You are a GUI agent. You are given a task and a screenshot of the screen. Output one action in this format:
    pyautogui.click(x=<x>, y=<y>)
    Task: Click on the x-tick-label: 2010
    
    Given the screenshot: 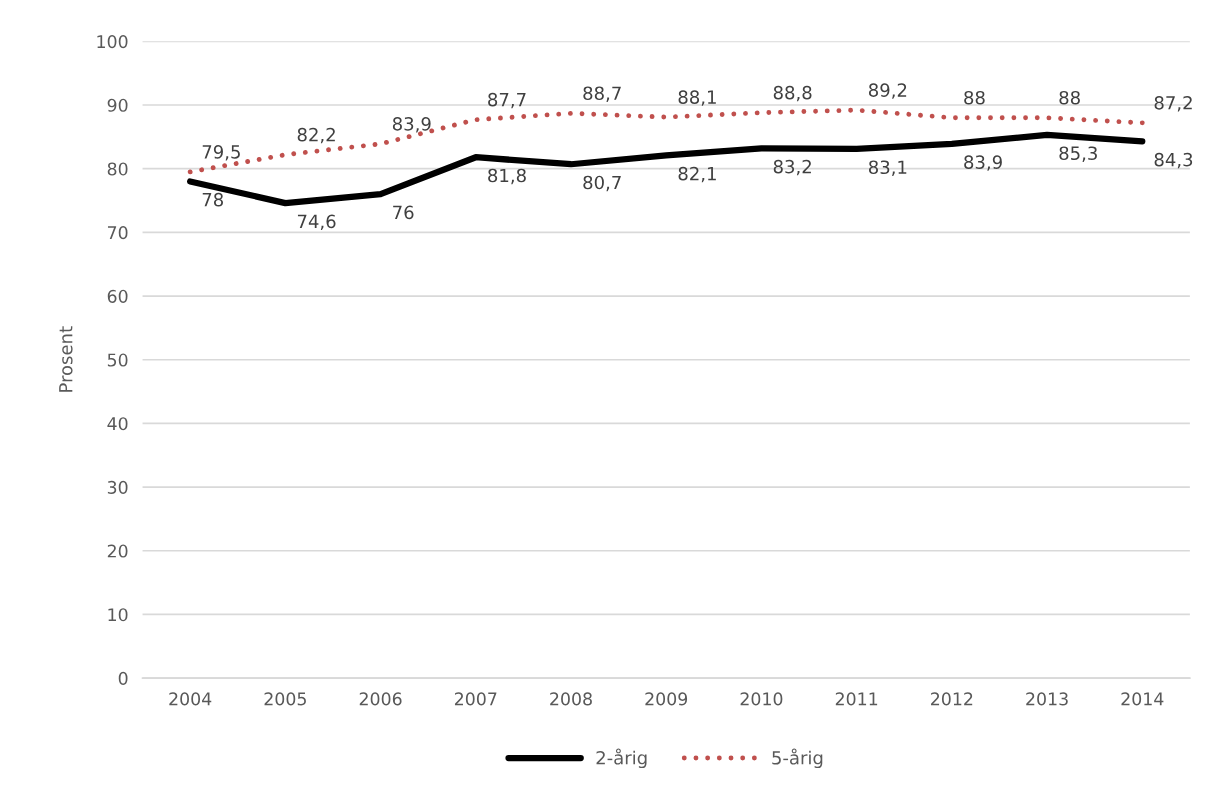 What is the action you would take?
    pyautogui.click(x=761, y=699)
    